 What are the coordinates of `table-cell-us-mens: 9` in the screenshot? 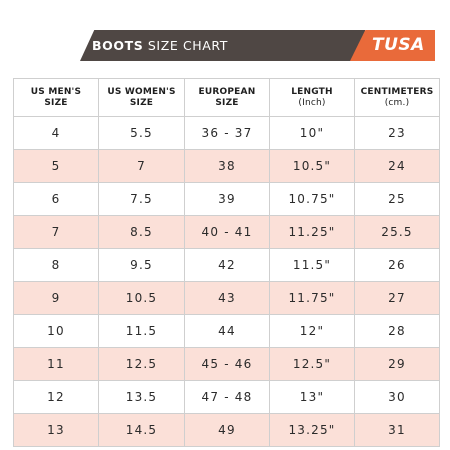 It's located at (56, 298).